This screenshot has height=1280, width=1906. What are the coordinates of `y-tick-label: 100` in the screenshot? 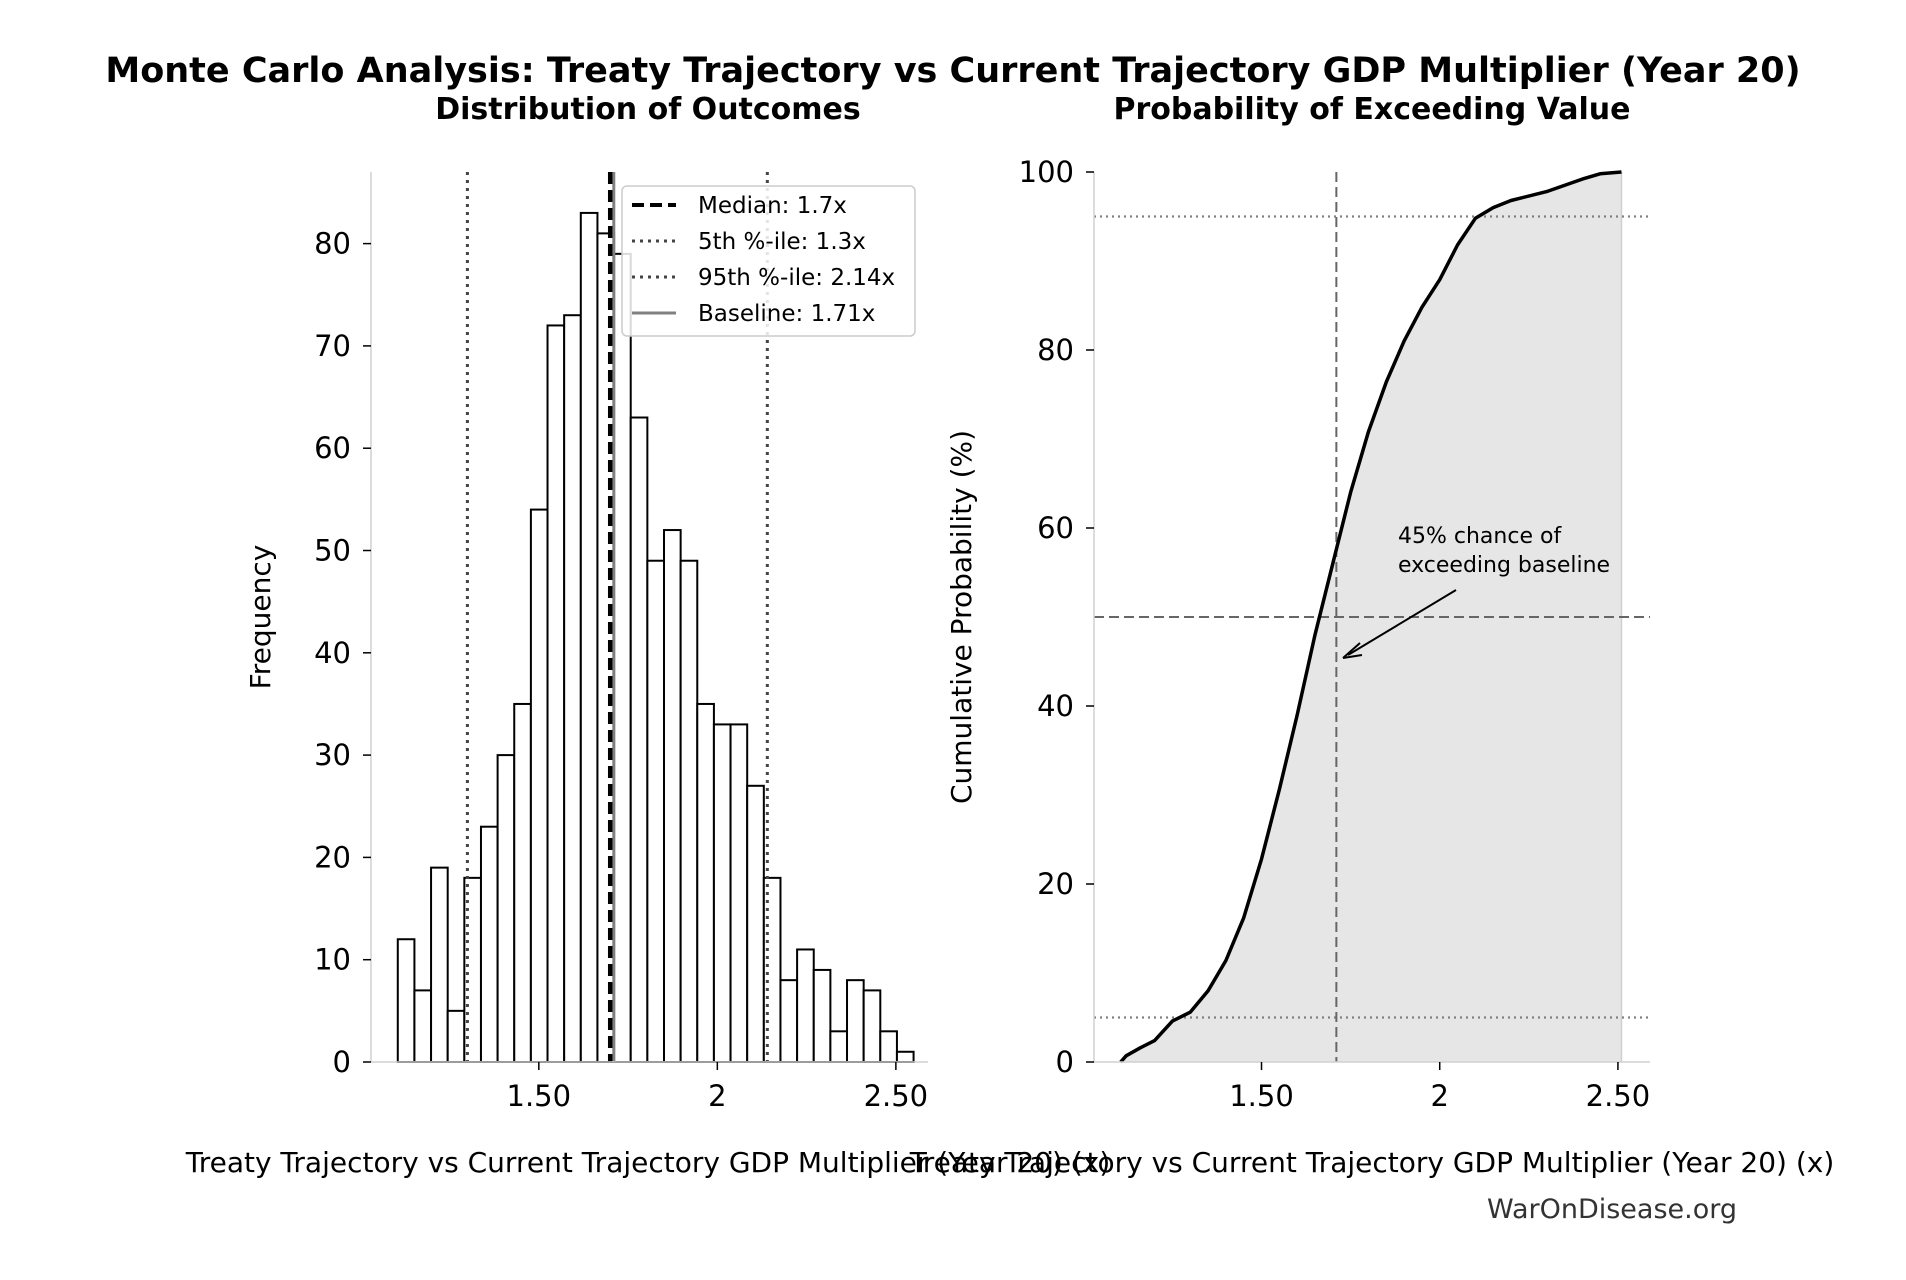 It's located at (1046, 172).